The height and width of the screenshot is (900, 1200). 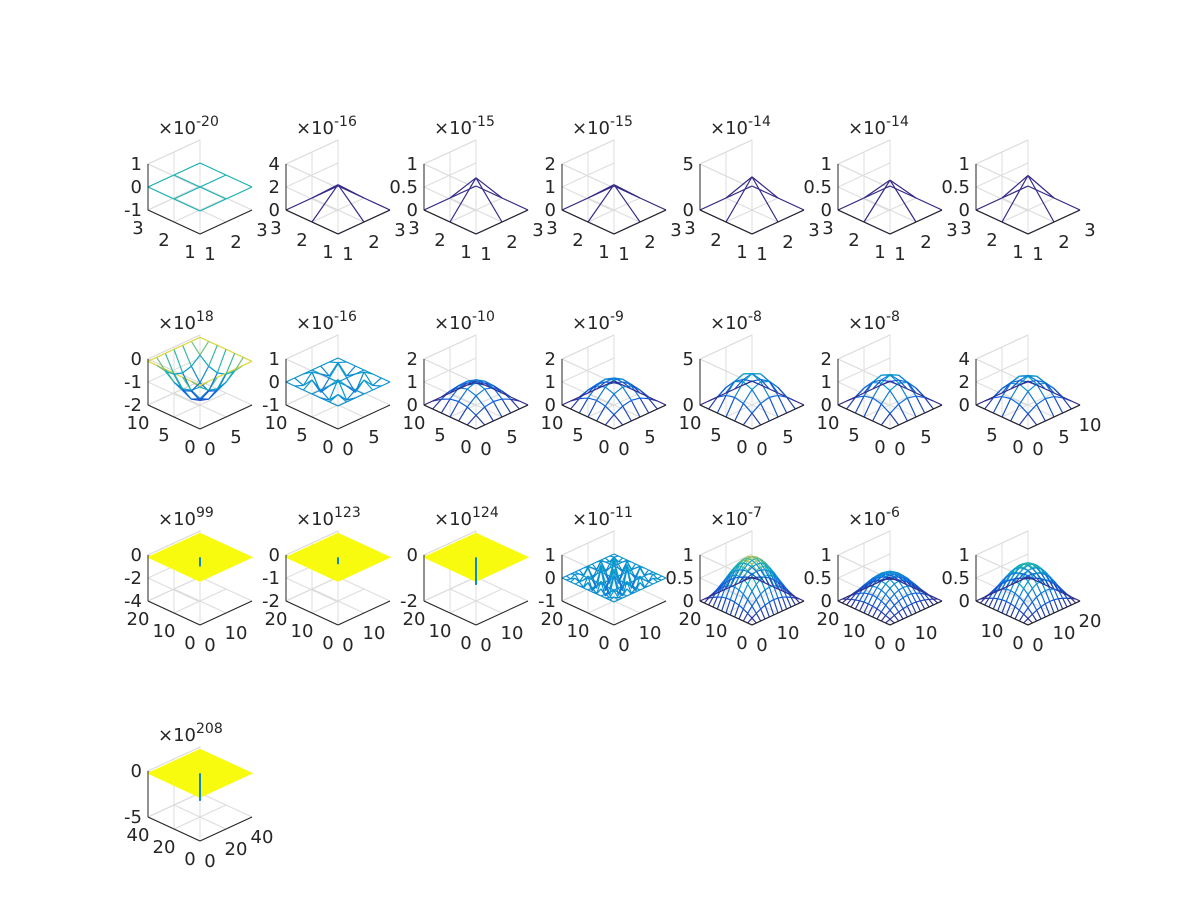 What do you see at coordinates (826, 164) in the screenshot?
I see `z-tick-label: 1` at bounding box center [826, 164].